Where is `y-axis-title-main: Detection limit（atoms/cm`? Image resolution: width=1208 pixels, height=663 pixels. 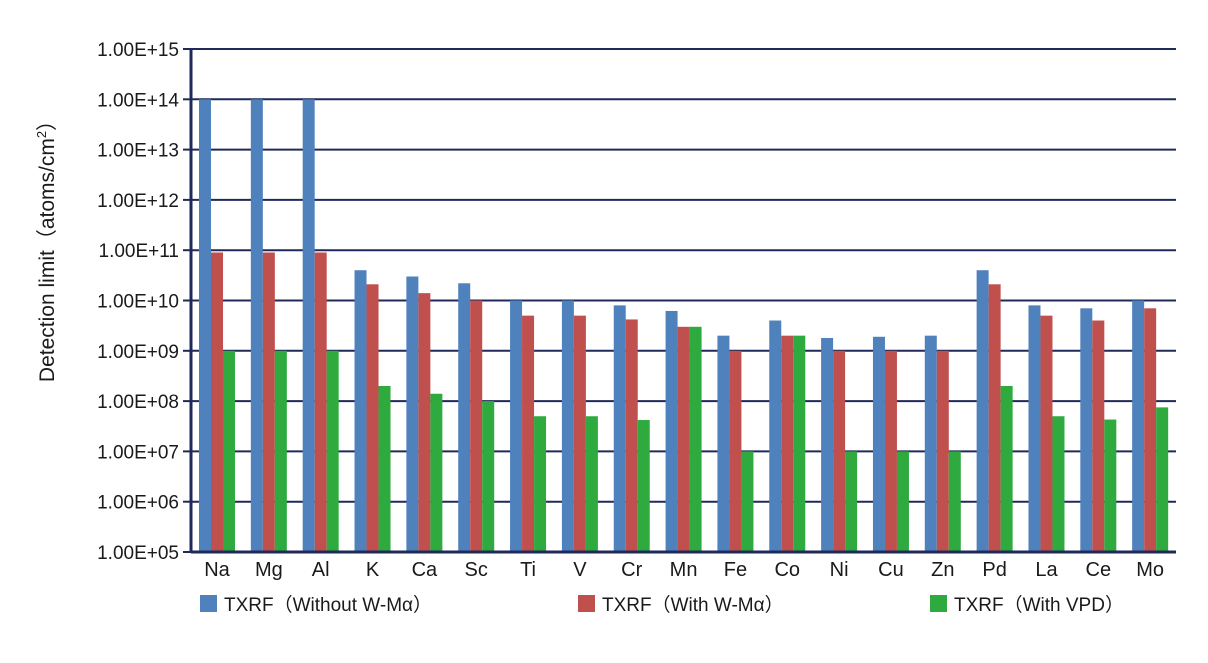
y-axis-title-main: Detection limit（atoms/cm is located at coordinates (47, 260).